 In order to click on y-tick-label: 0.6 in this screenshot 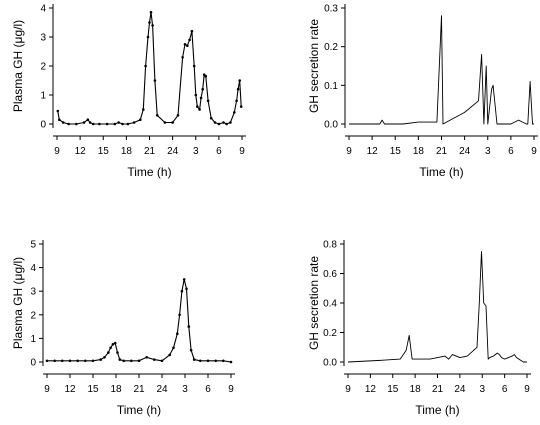, I will do `click(330, 274)`.